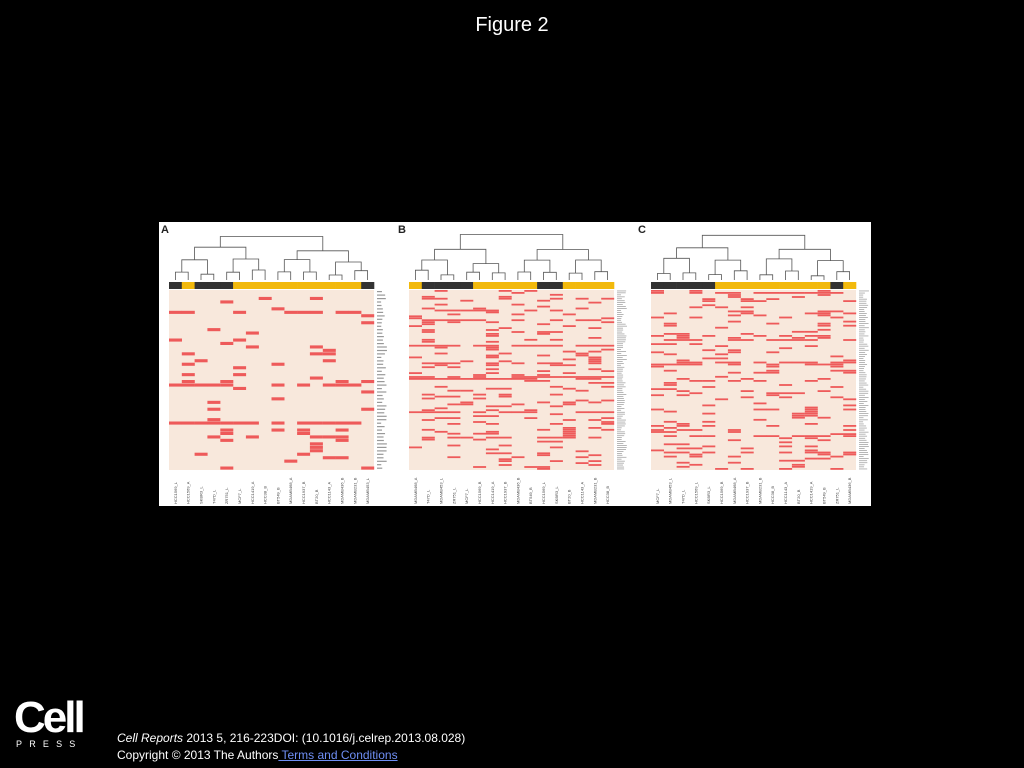  I want to click on heatmap-background, so click(511, 380).